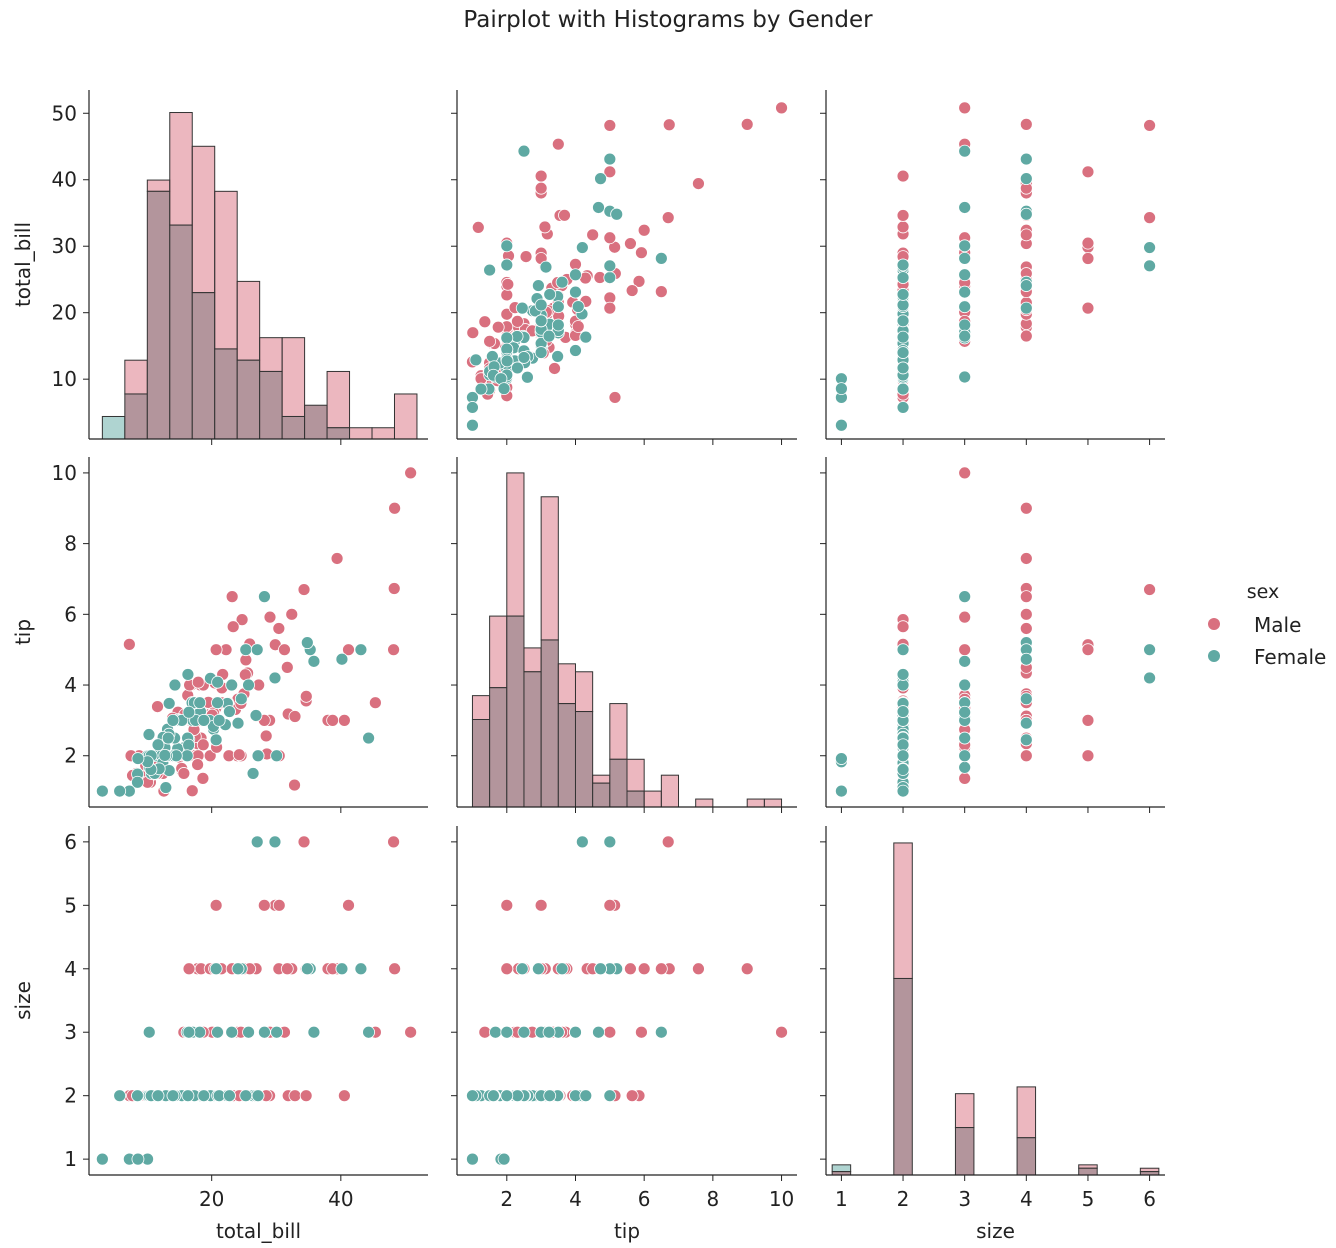 The image size is (1336, 1248). What do you see at coordinates (64, 113) in the screenshot?
I see `ytick-label-total_bill-50: 50` at bounding box center [64, 113].